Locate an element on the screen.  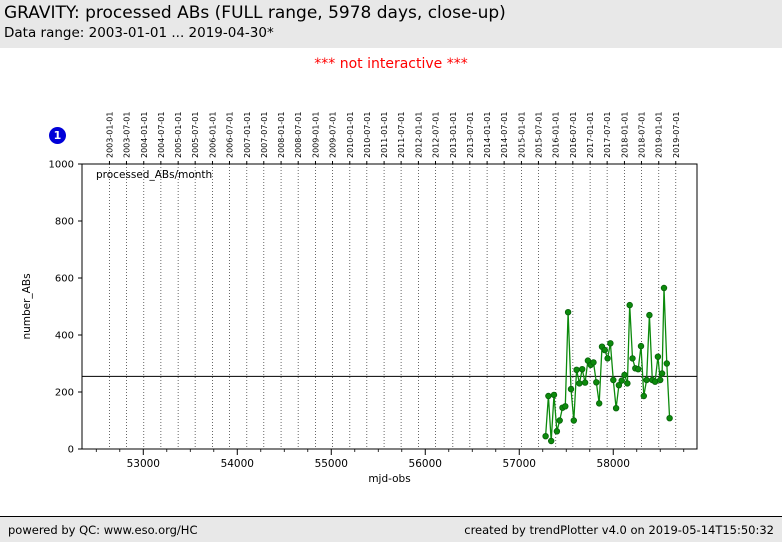
top-axis-date-label: 2004-07-01 is located at coordinates (161, 135).